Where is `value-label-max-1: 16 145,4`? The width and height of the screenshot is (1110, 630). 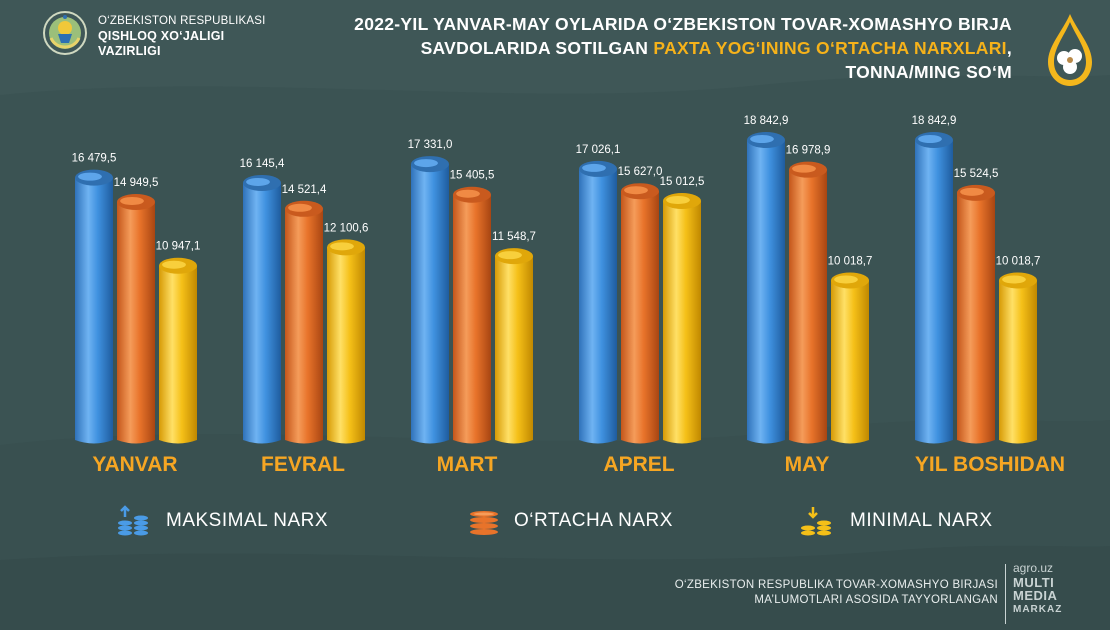
value-label-max-1: 16 145,4 is located at coordinates (262, 164).